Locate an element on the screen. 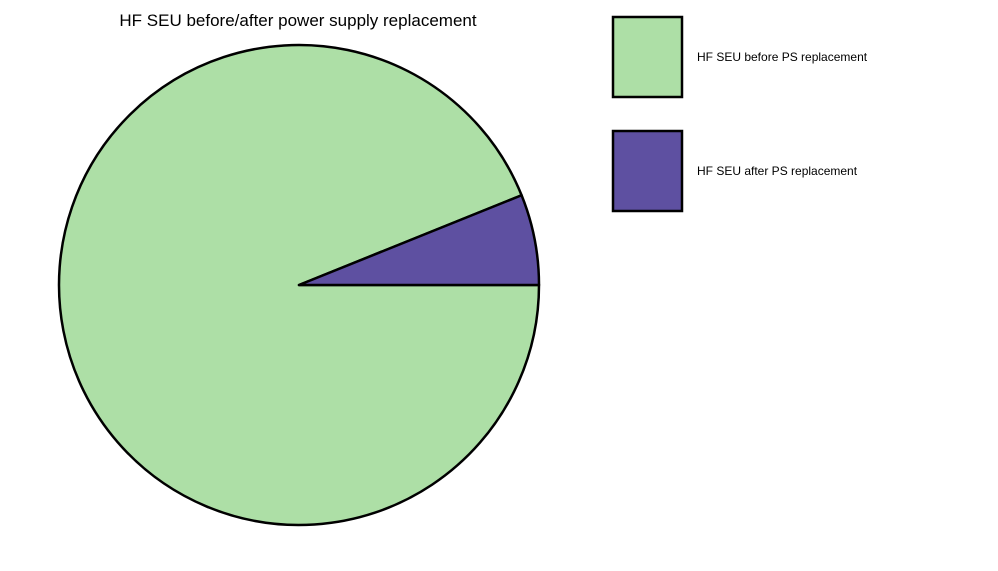 The width and height of the screenshot is (998, 571). legend-swatch-before is located at coordinates (647, 57).